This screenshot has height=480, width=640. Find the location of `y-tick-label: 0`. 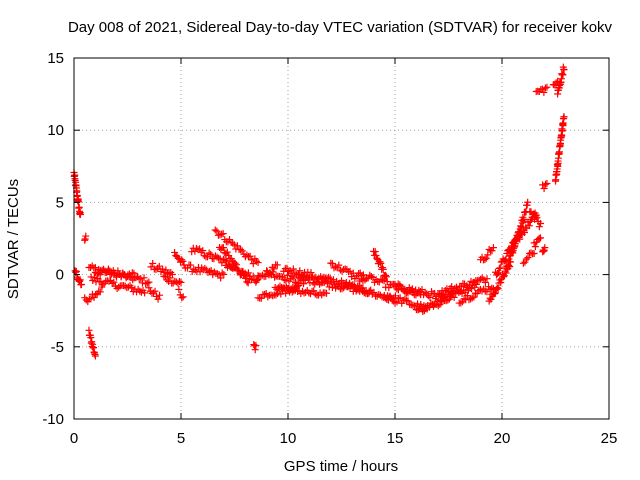

y-tick-label: 0 is located at coordinates (60, 275).